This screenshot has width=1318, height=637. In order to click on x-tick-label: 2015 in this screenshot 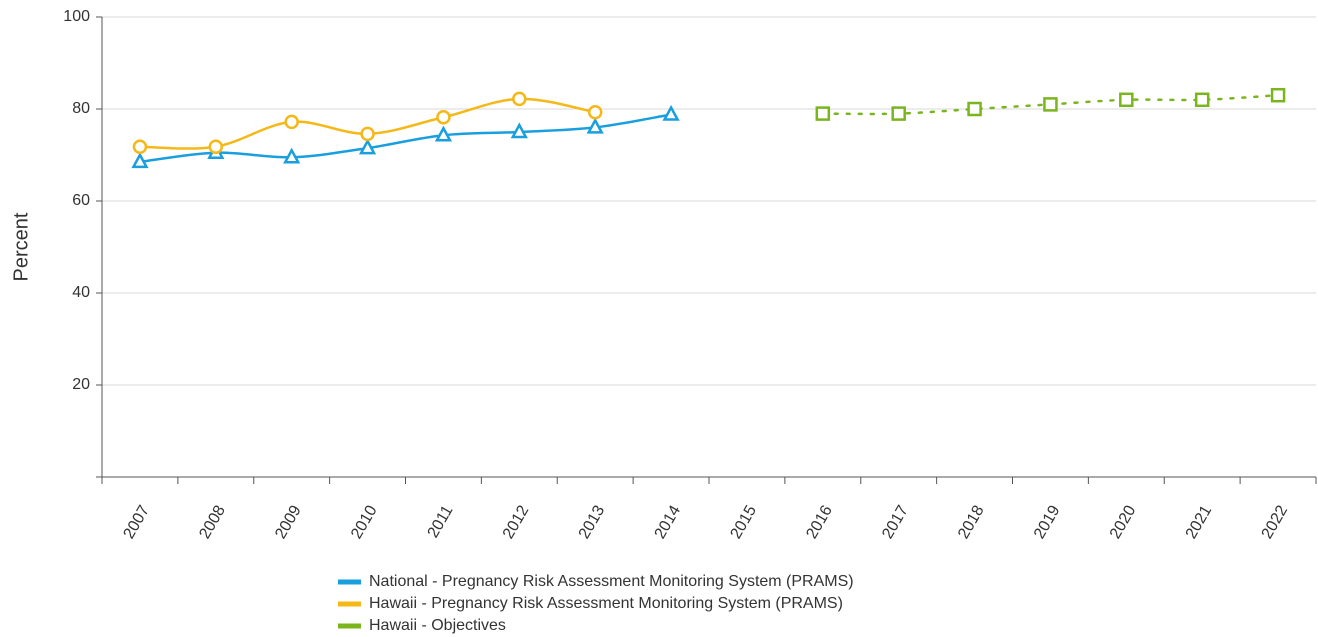, I will do `click(744, 522)`.